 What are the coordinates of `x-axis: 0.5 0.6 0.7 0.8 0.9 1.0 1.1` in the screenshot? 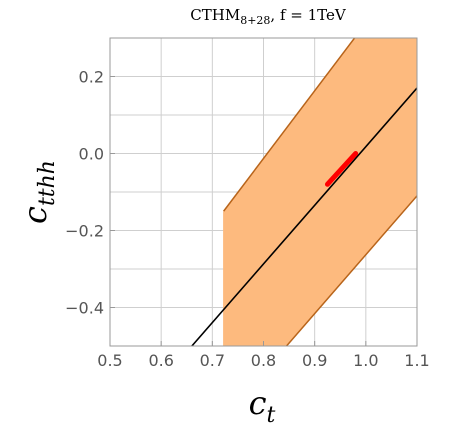 It's located at (263, 355).